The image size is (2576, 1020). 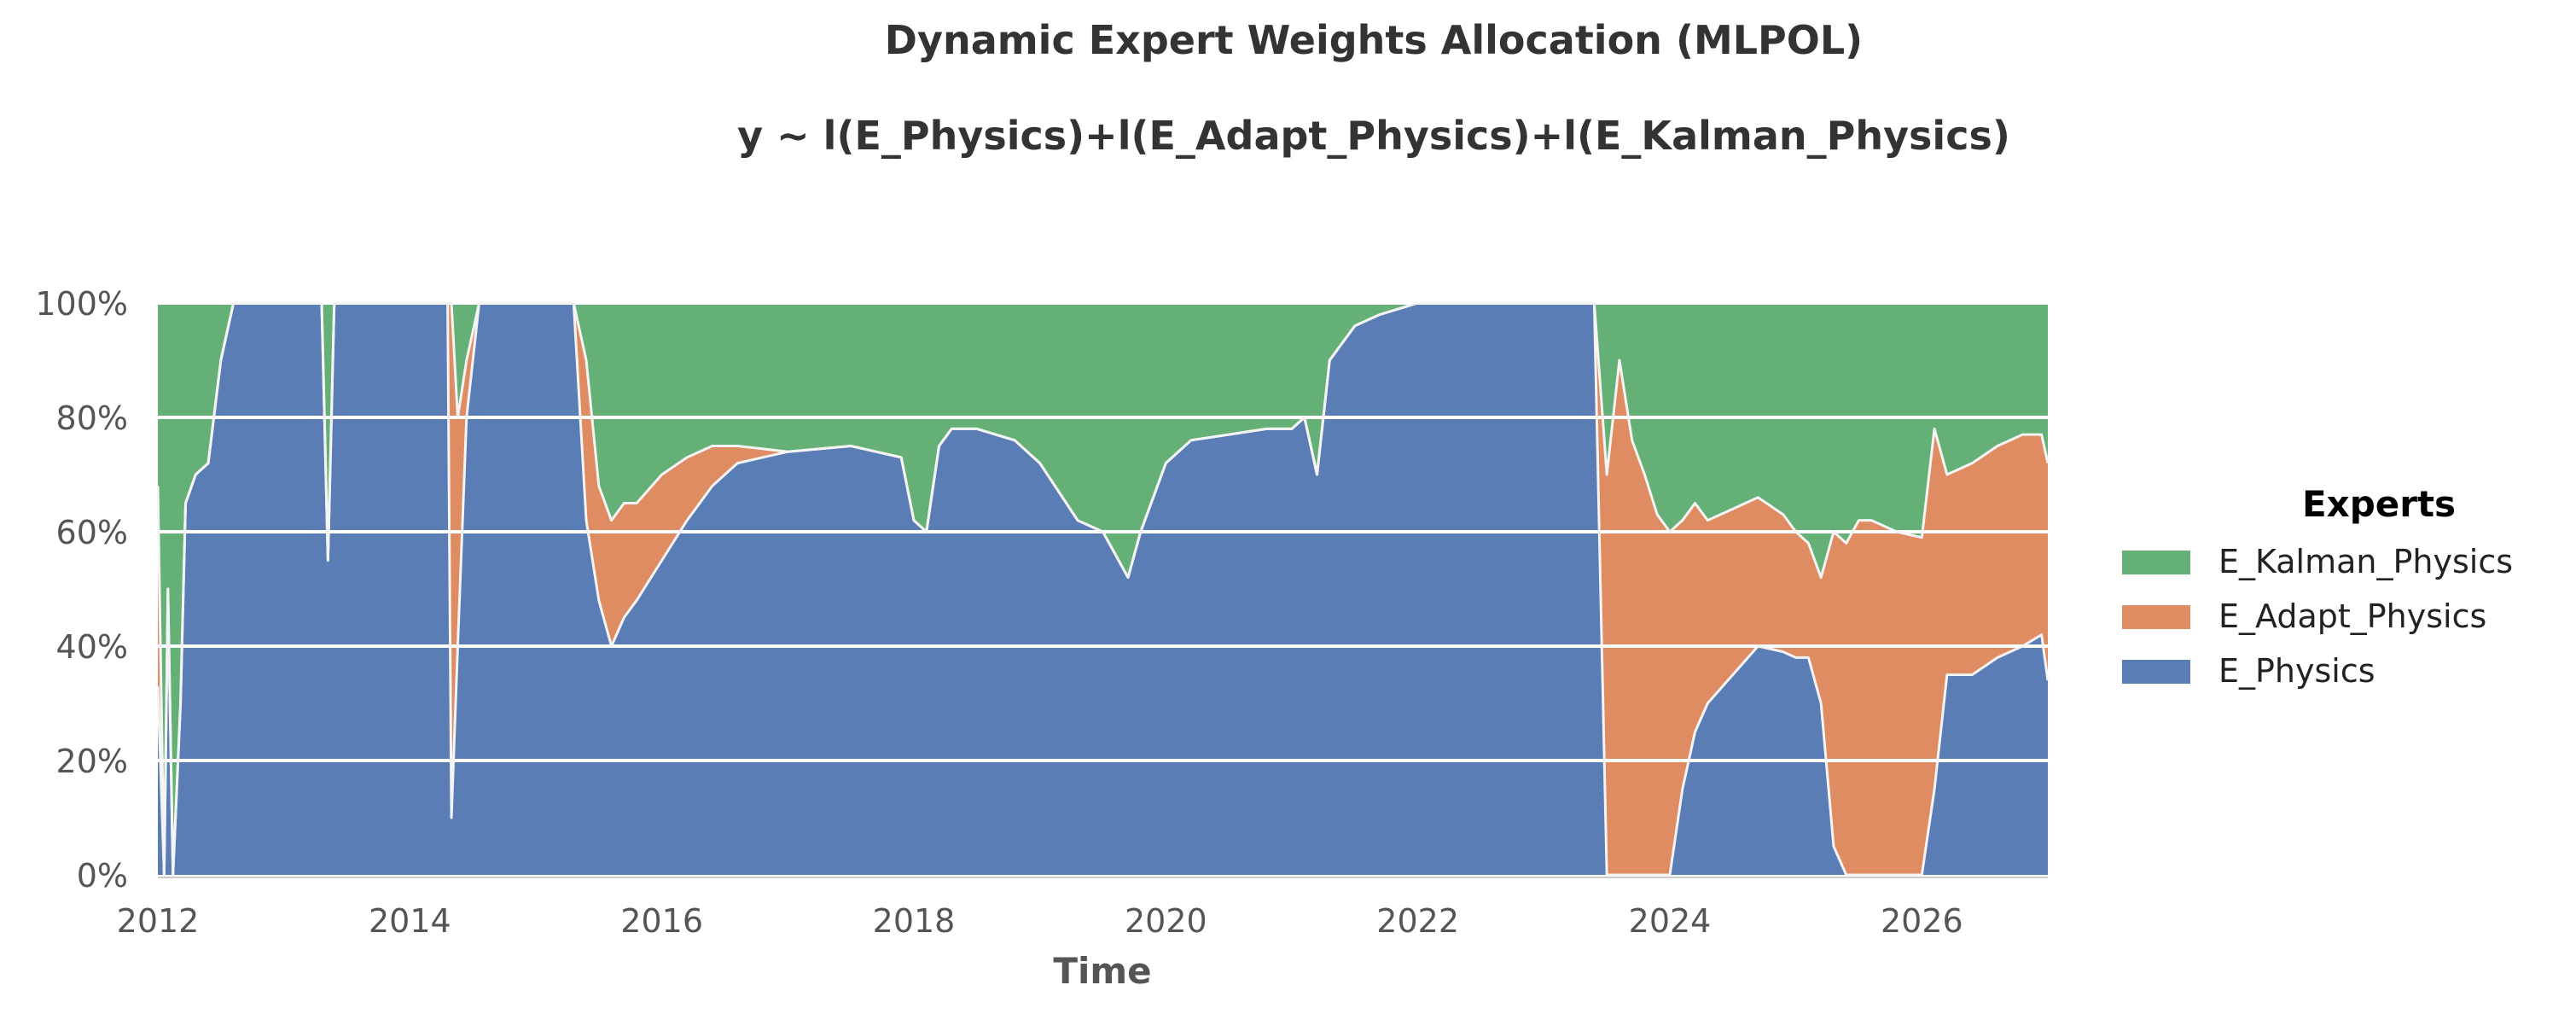 I want to click on x-tick-label: 2014, so click(x=410, y=921).